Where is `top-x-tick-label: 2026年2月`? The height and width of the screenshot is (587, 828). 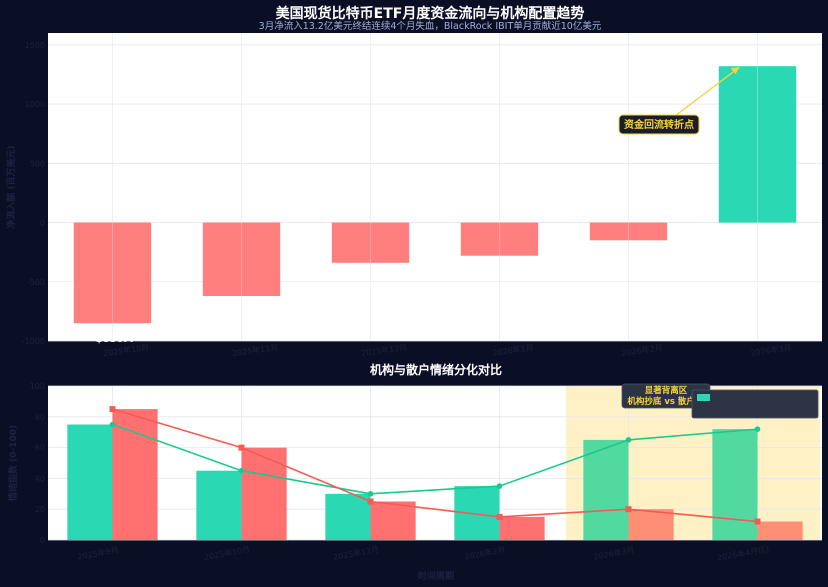
top-x-tick-label: 2026年2月 is located at coordinates (642, 350).